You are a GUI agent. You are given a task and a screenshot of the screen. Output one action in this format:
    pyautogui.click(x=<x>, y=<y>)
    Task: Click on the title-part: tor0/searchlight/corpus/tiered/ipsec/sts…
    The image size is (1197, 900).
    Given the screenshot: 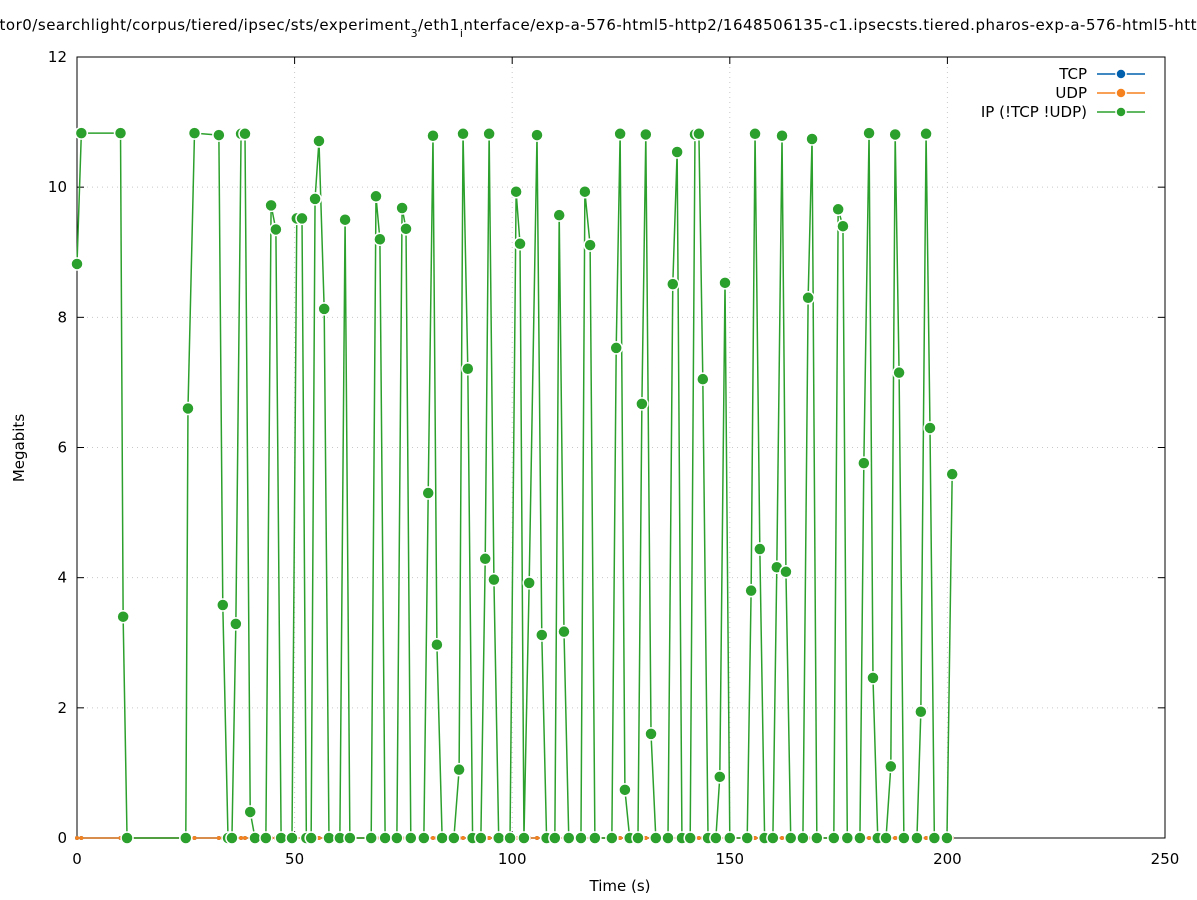 What is the action you would take?
    pyautogui.click(x=205, y=25)
    